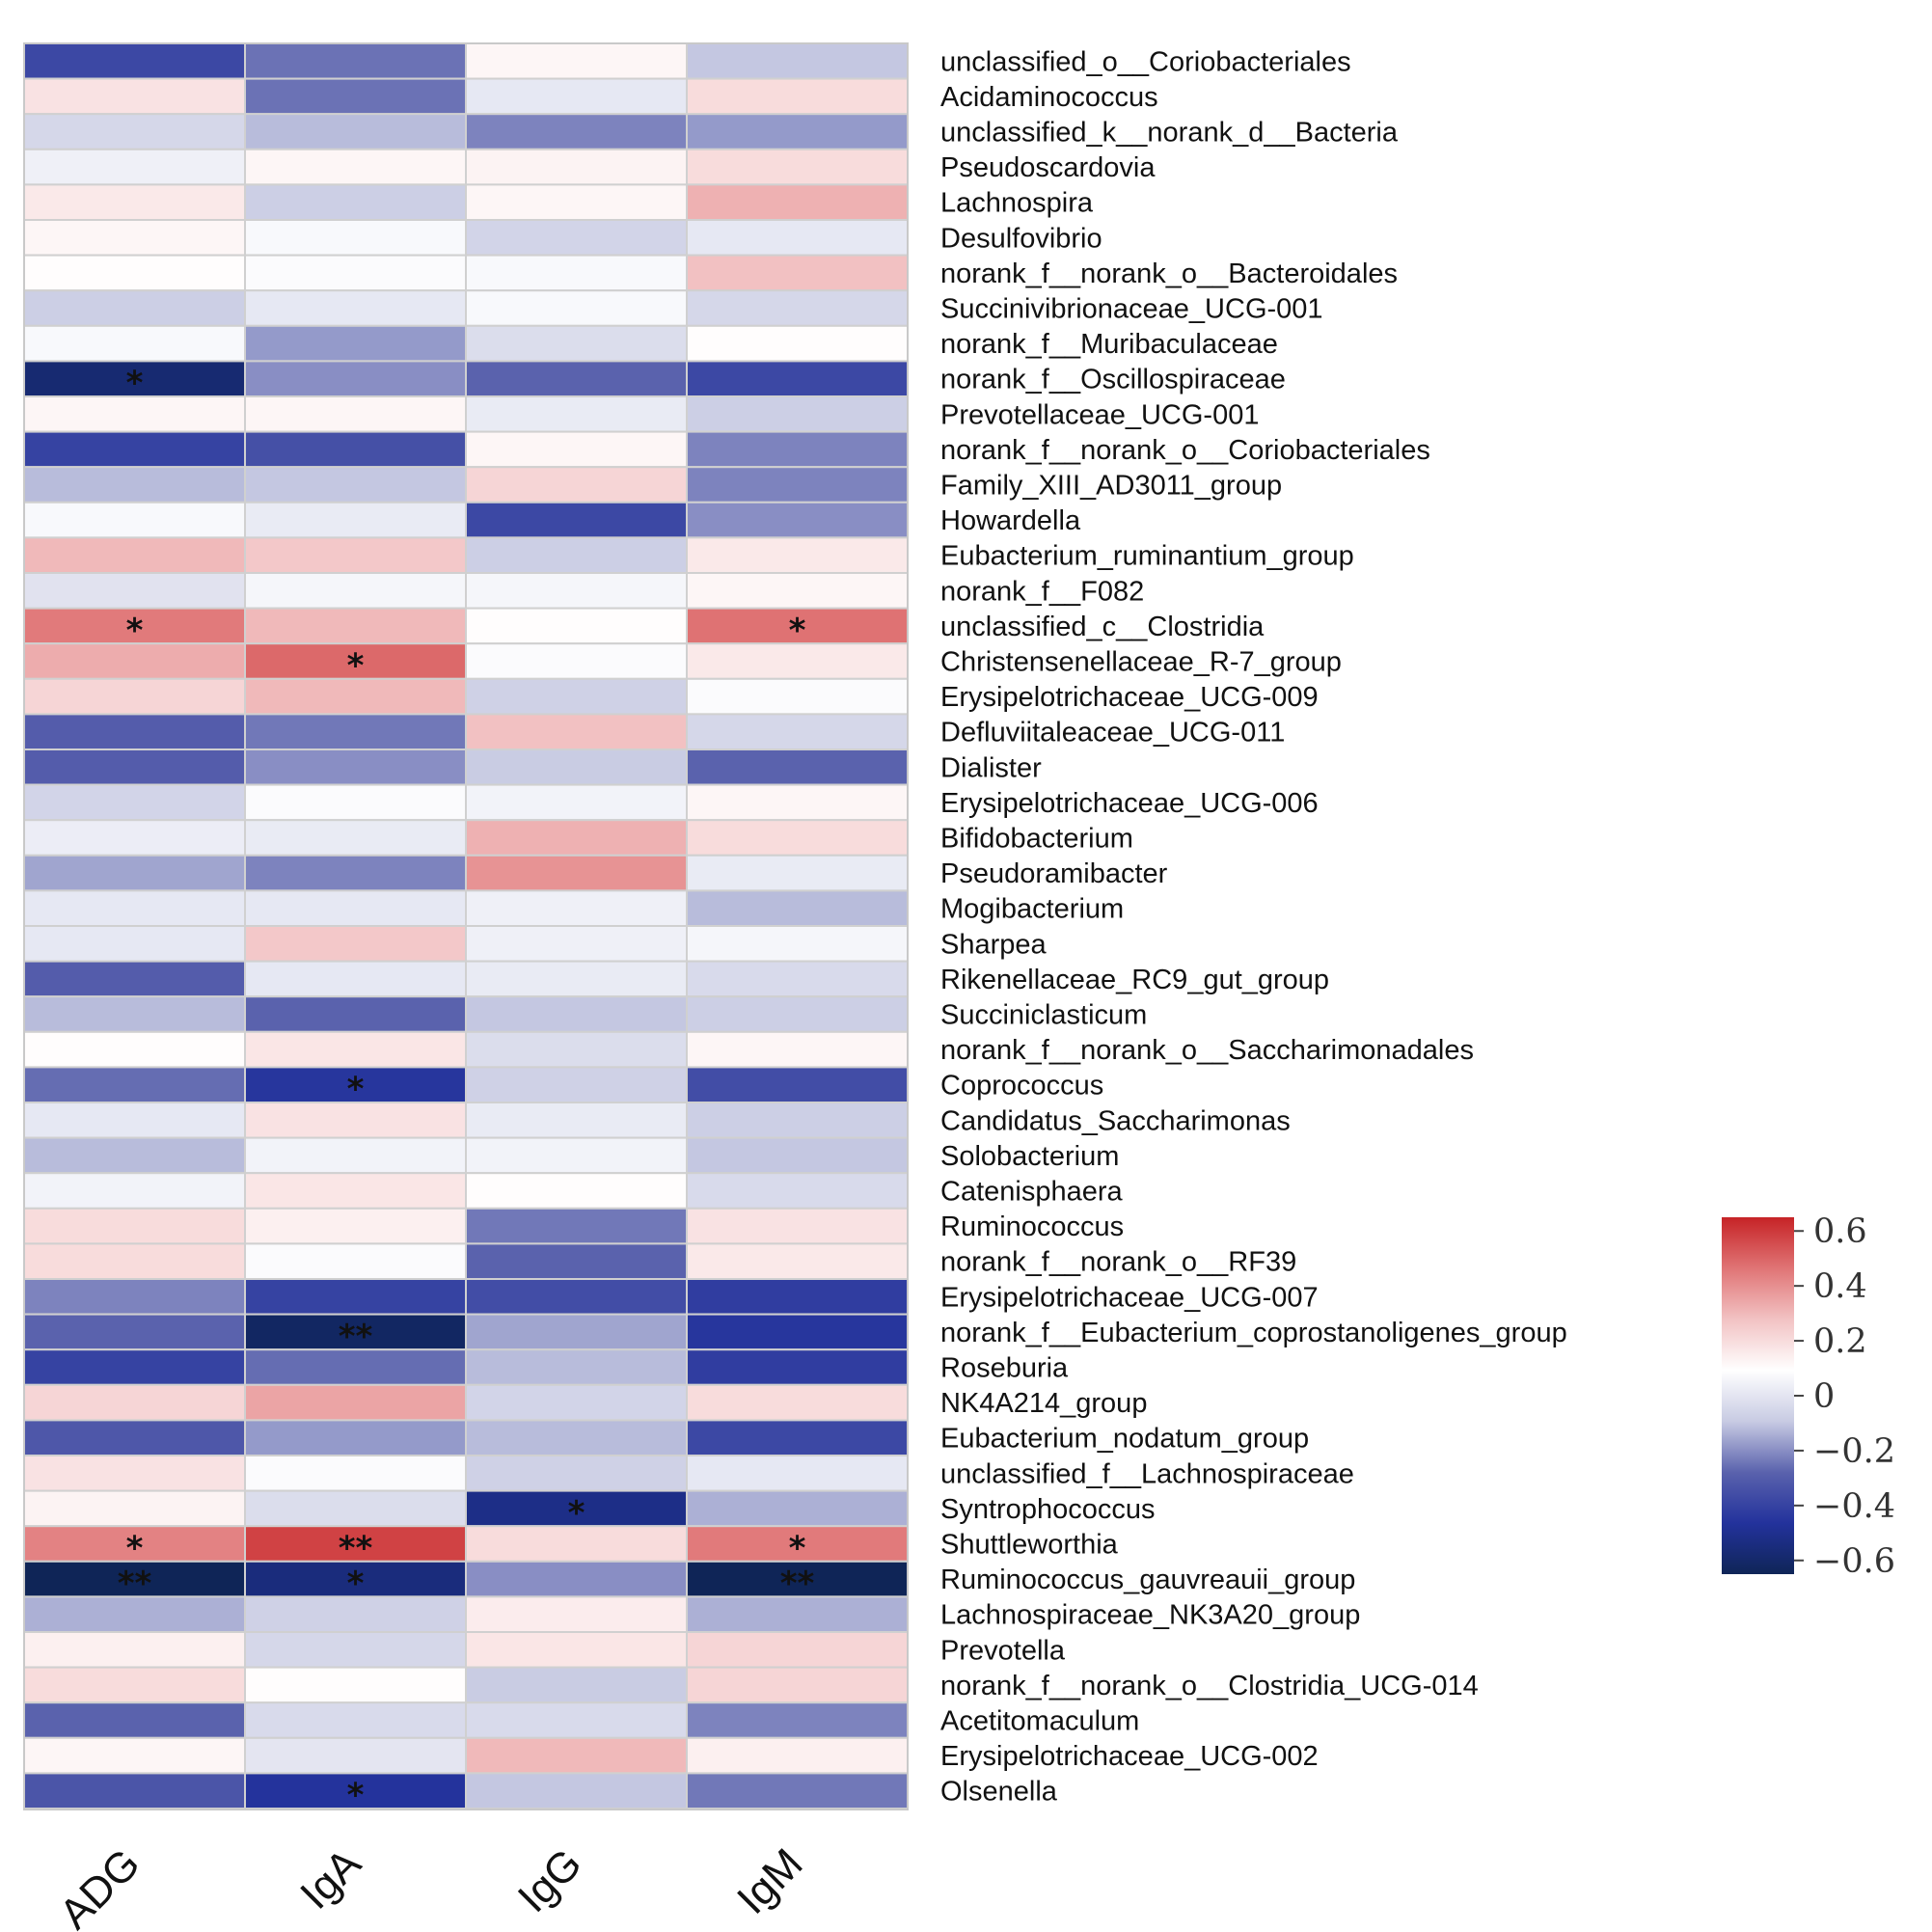 Image resolution: width=1932 pixels, height=1932 pixels. Describe the element at coordinates (1840, 1286) in the screenshot. I see `colorbar-tick-label: 0.4` at that location.